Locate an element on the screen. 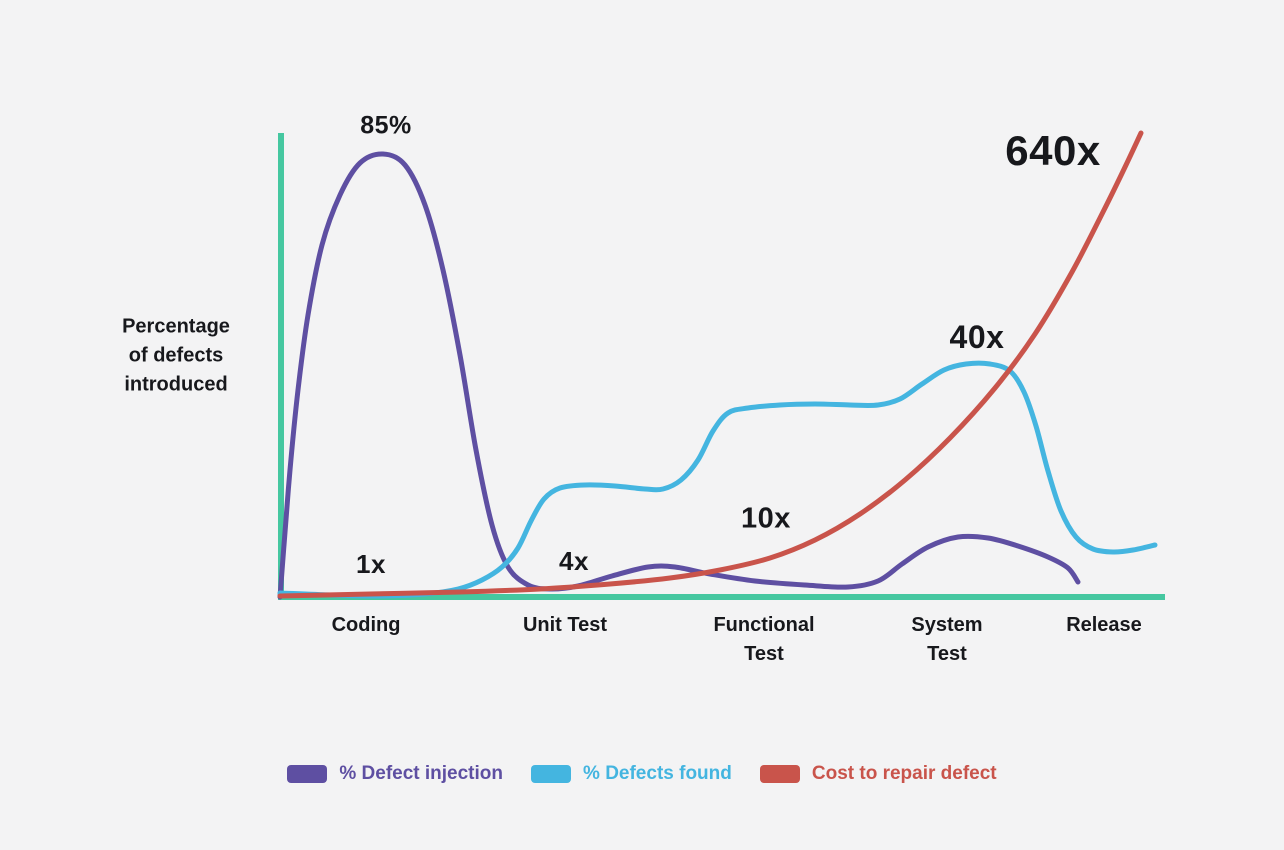 This screenshot has width=1284, height=850. annotation-10x: 10x is located at coordinates (766, 518).